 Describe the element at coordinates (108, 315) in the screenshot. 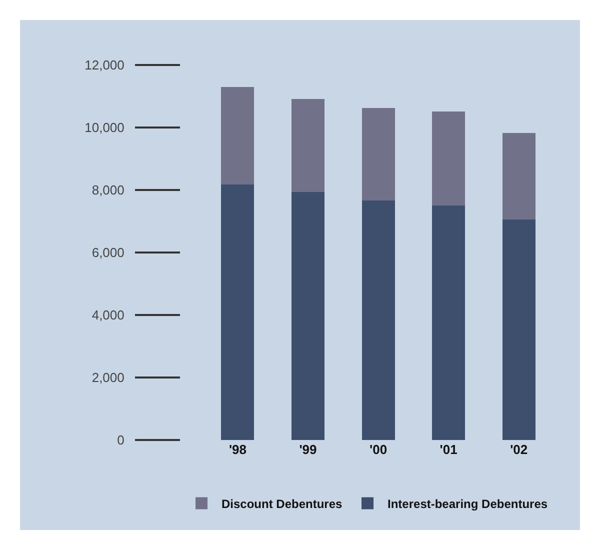

I see `y-tick-label: 4,000` at that location.